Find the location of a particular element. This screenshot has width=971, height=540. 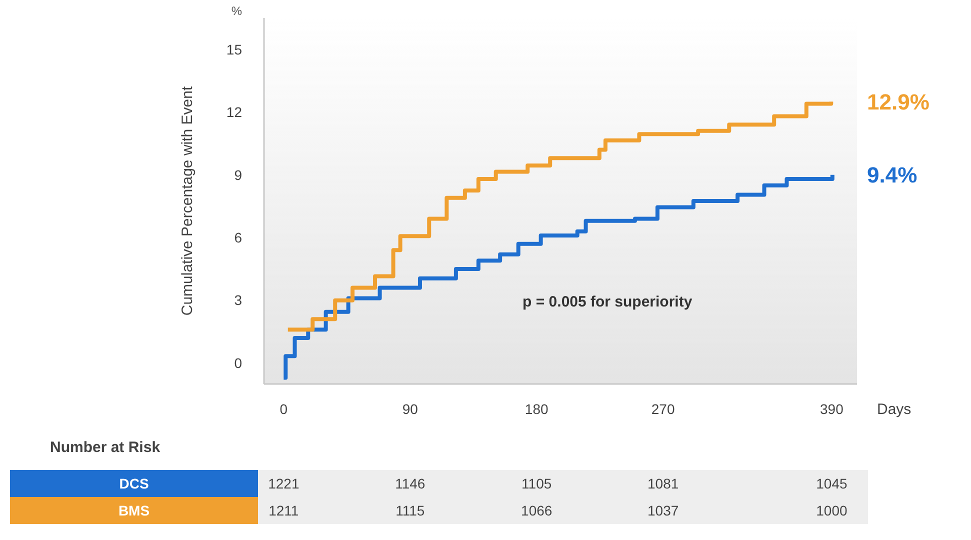

x-tick-label: 0 is located at coordinates (284, 409).